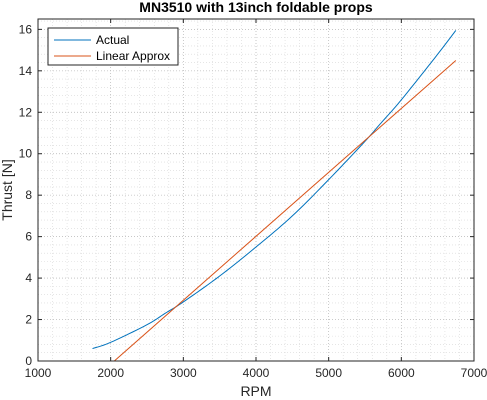 This screenshot has height=400, width=487. What do you see at coordinates (328, 373) in the screenshot?
I see `x-tick-label: 5000` at bounding box center [328, 373].